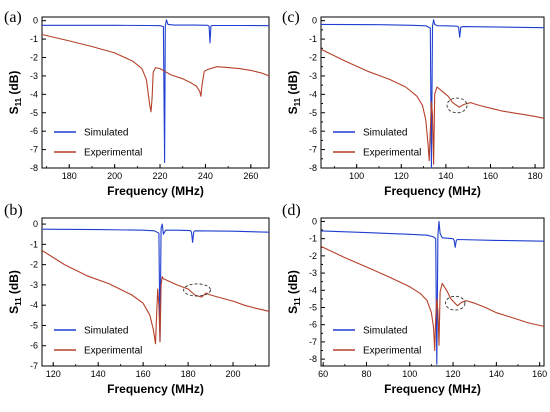 The image size is (550, 412). Describe the element at coordinates (160, 176) in the screenshot. I see `x-tick-label: 220` at that location.